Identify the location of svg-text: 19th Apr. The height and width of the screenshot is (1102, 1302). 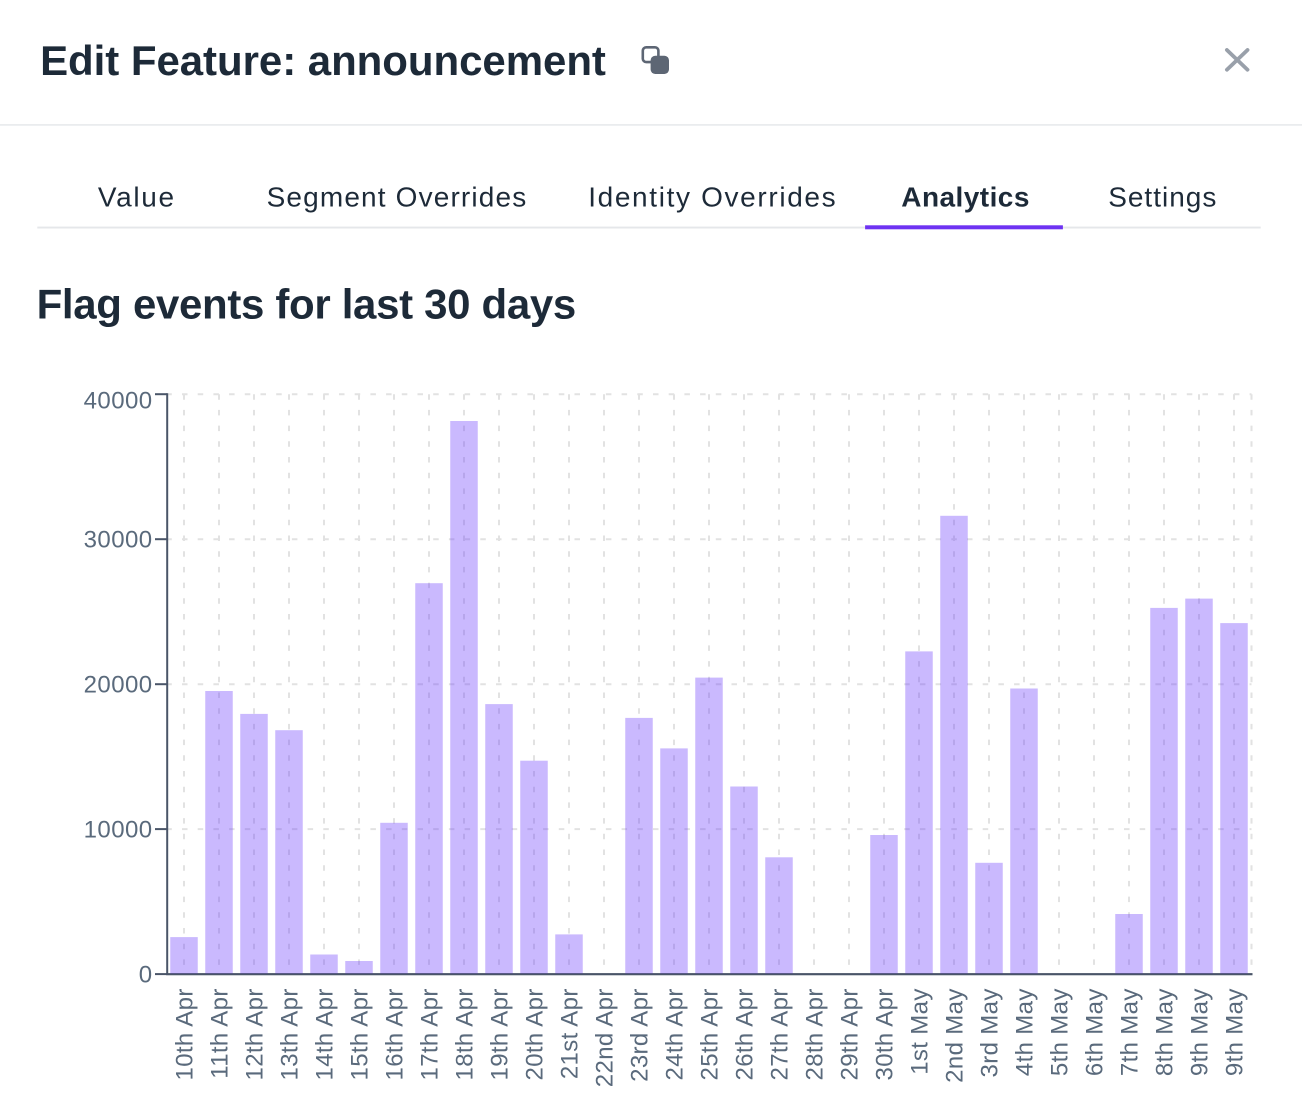
(499, 1034).